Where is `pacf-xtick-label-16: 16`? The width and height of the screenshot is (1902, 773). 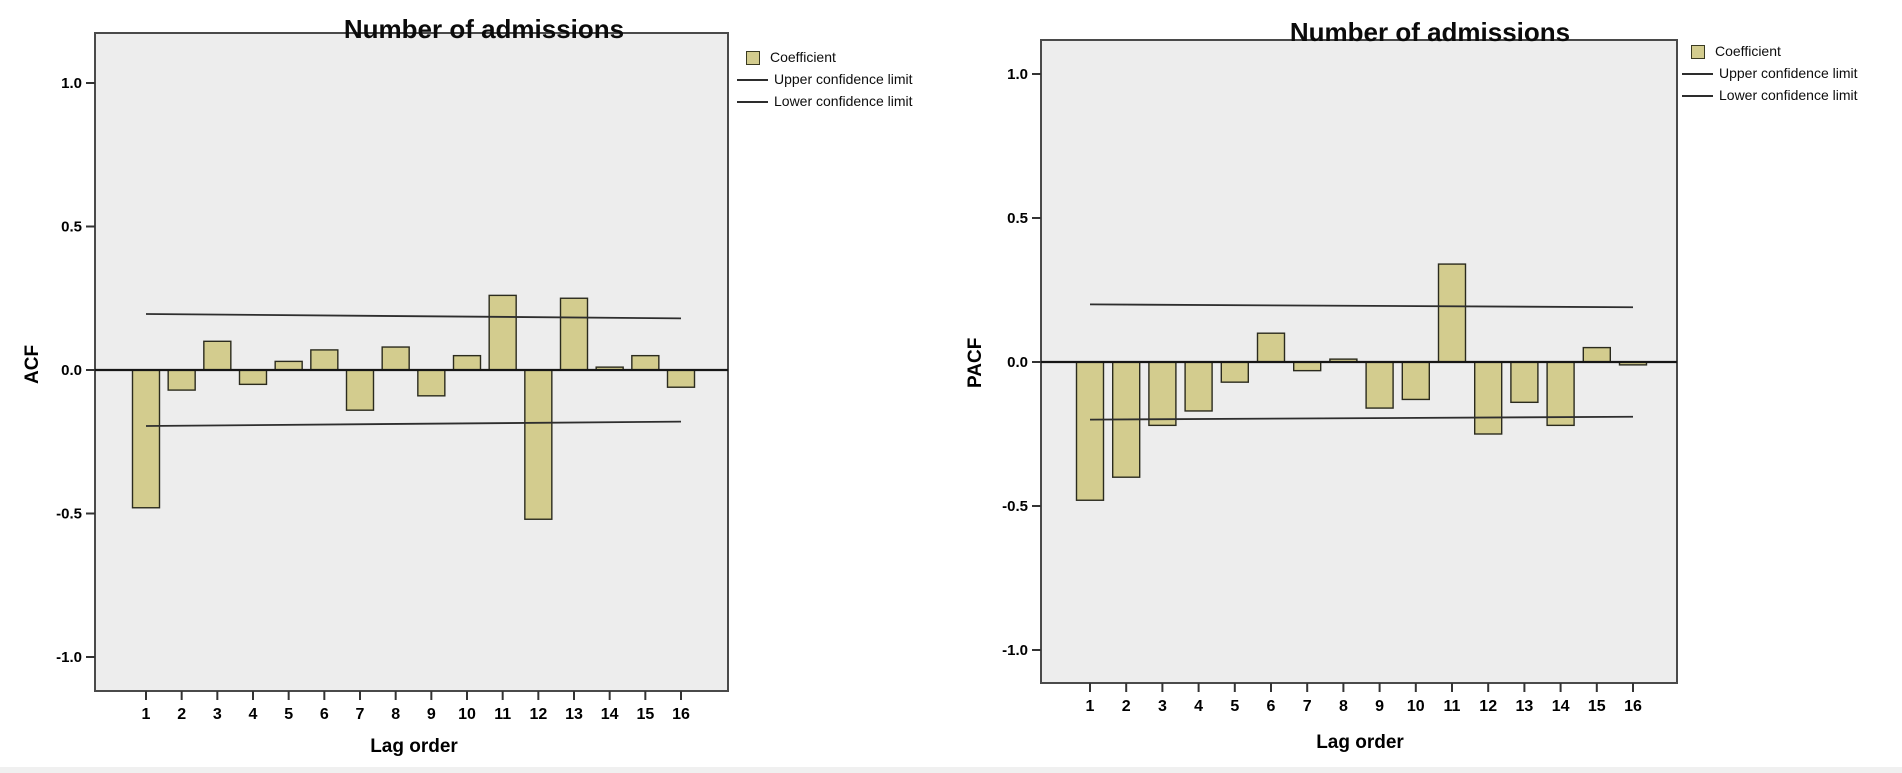
pacf-xtick-label-16: 16 is located at coordinates (1633, 706).